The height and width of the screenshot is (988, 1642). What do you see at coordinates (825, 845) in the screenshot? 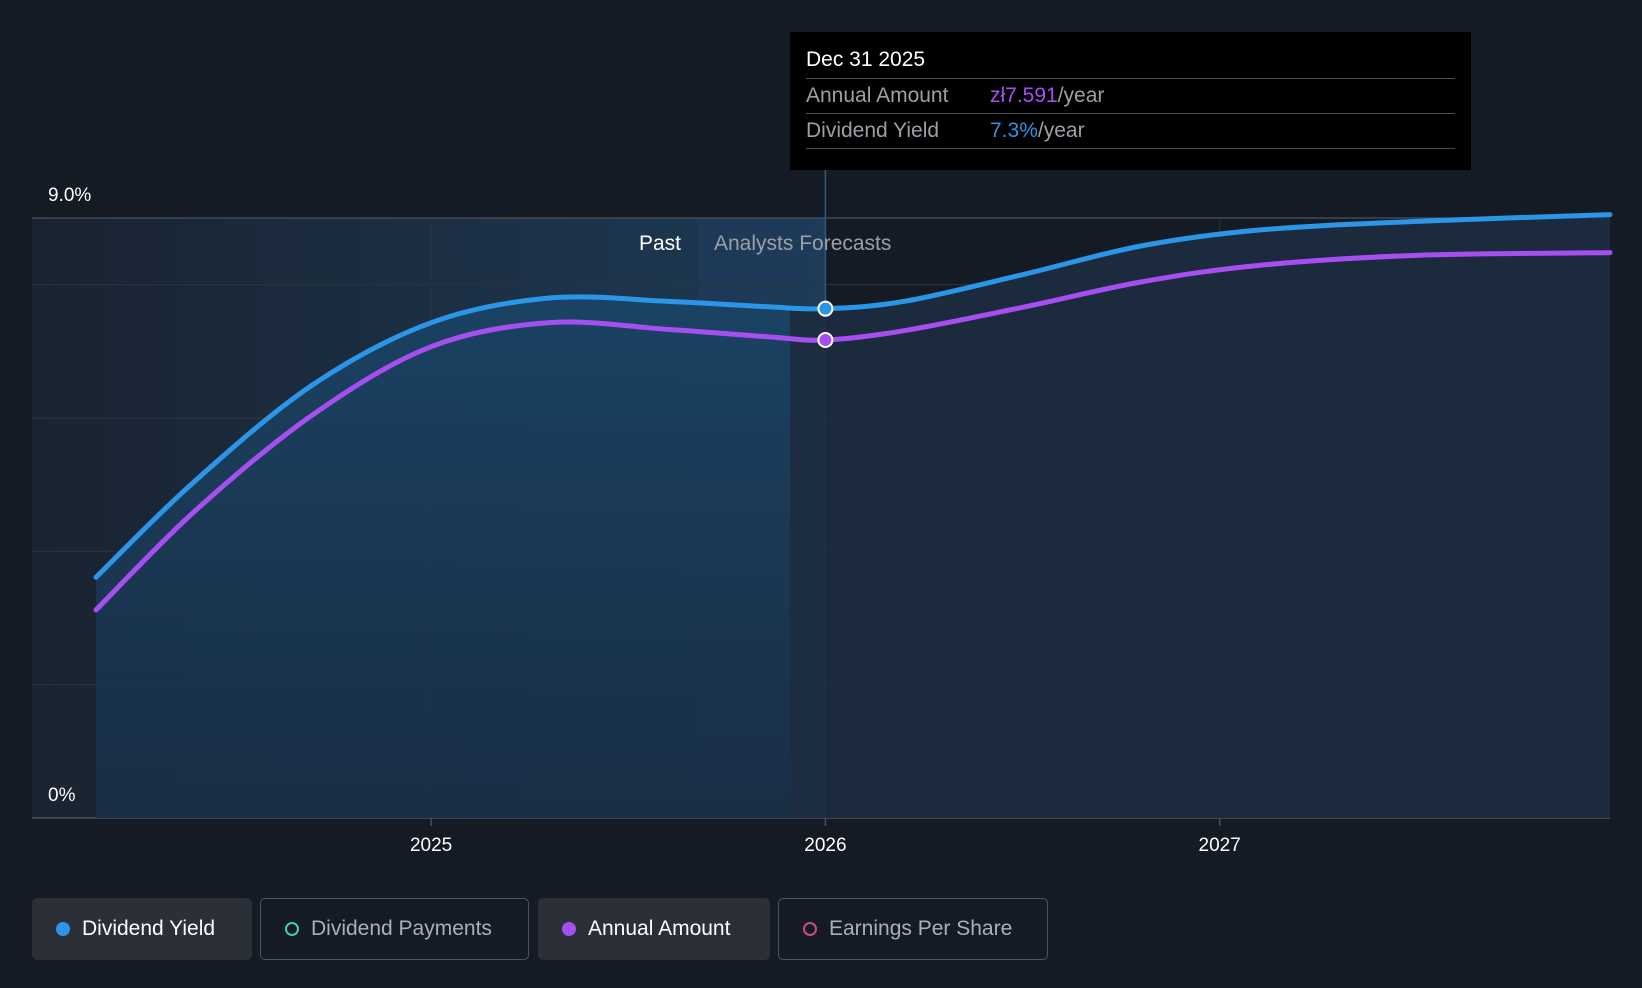
I see `x-tick-label: 2026` at bounding box center [825, 845].